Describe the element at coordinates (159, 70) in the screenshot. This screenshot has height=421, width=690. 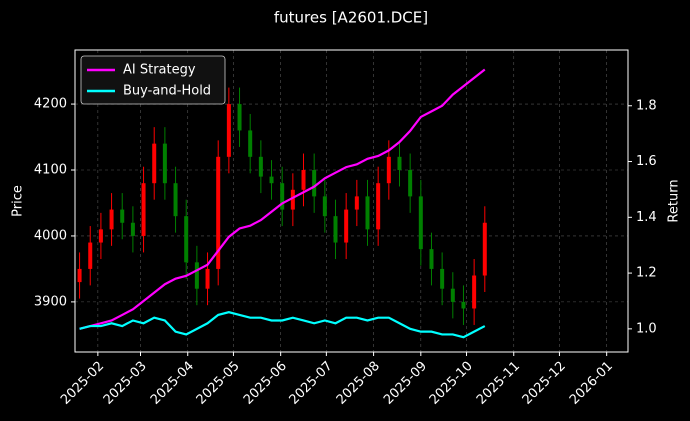
I see `legend-label: AI Strategy` at that location.